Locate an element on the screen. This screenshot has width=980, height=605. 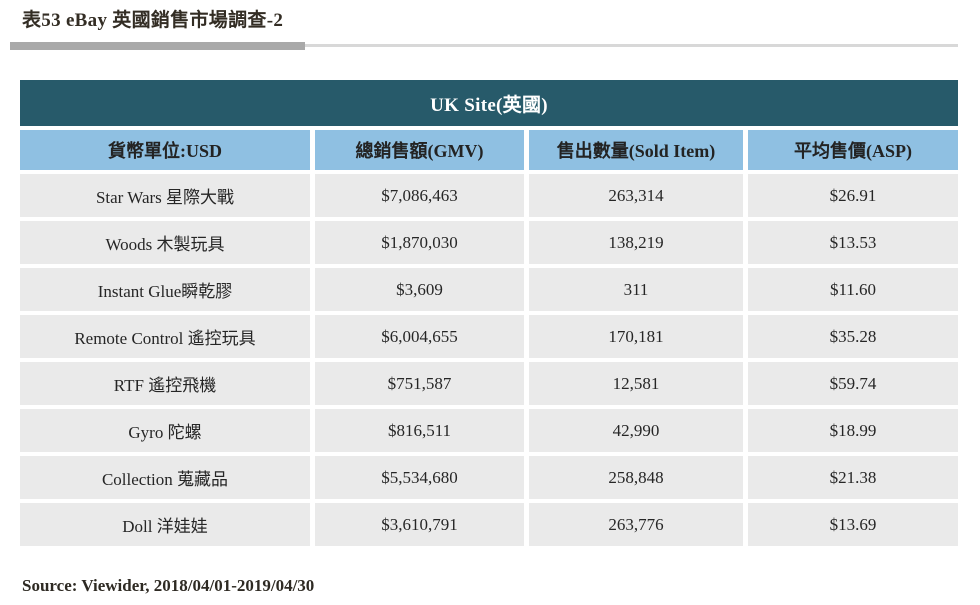
row-value-sold_items: 42,990 is located at coordinates (636, 430).